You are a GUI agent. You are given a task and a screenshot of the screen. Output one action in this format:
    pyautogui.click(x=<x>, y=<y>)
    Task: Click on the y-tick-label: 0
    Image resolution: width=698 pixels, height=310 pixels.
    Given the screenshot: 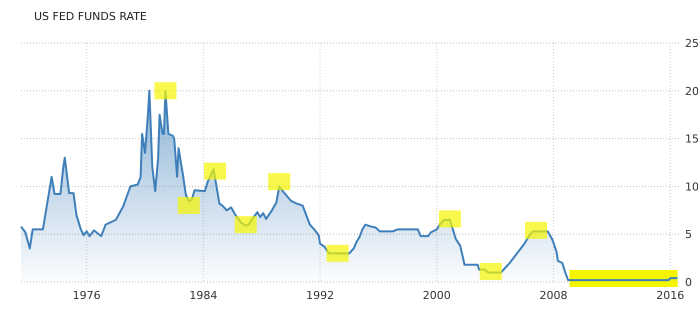 What is the action you would take?
    pyautogui.click(x=688, y=282)
    